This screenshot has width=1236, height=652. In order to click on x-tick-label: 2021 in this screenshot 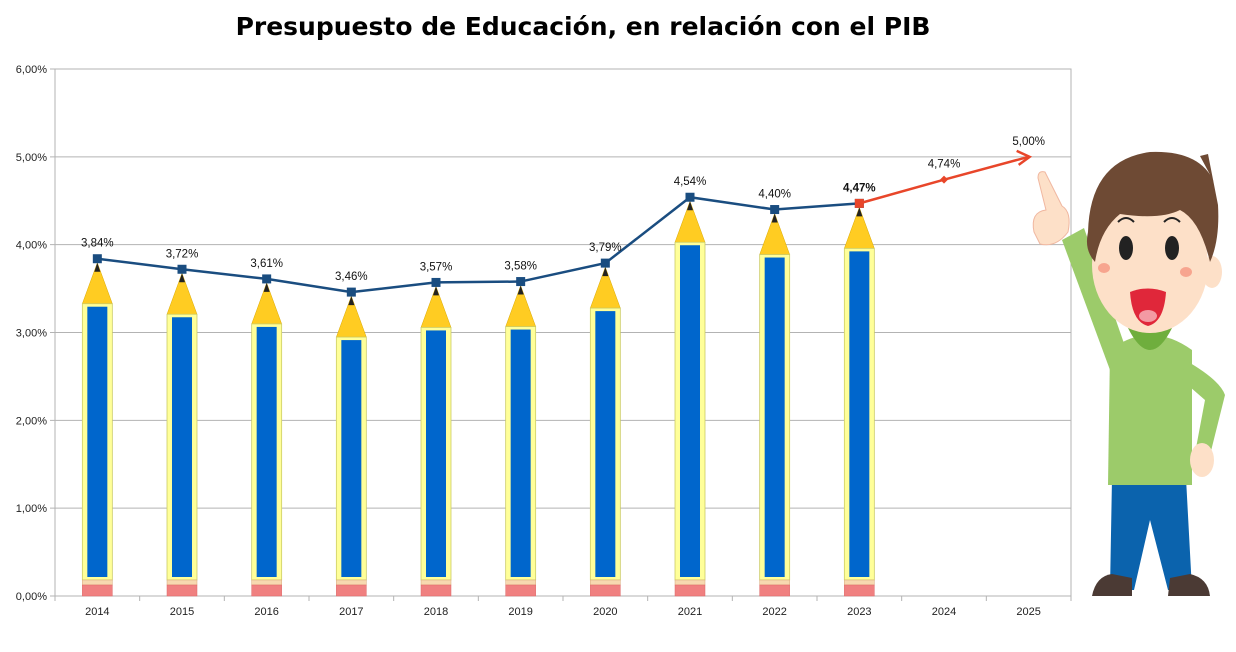, I will do `click(690, 612)`.